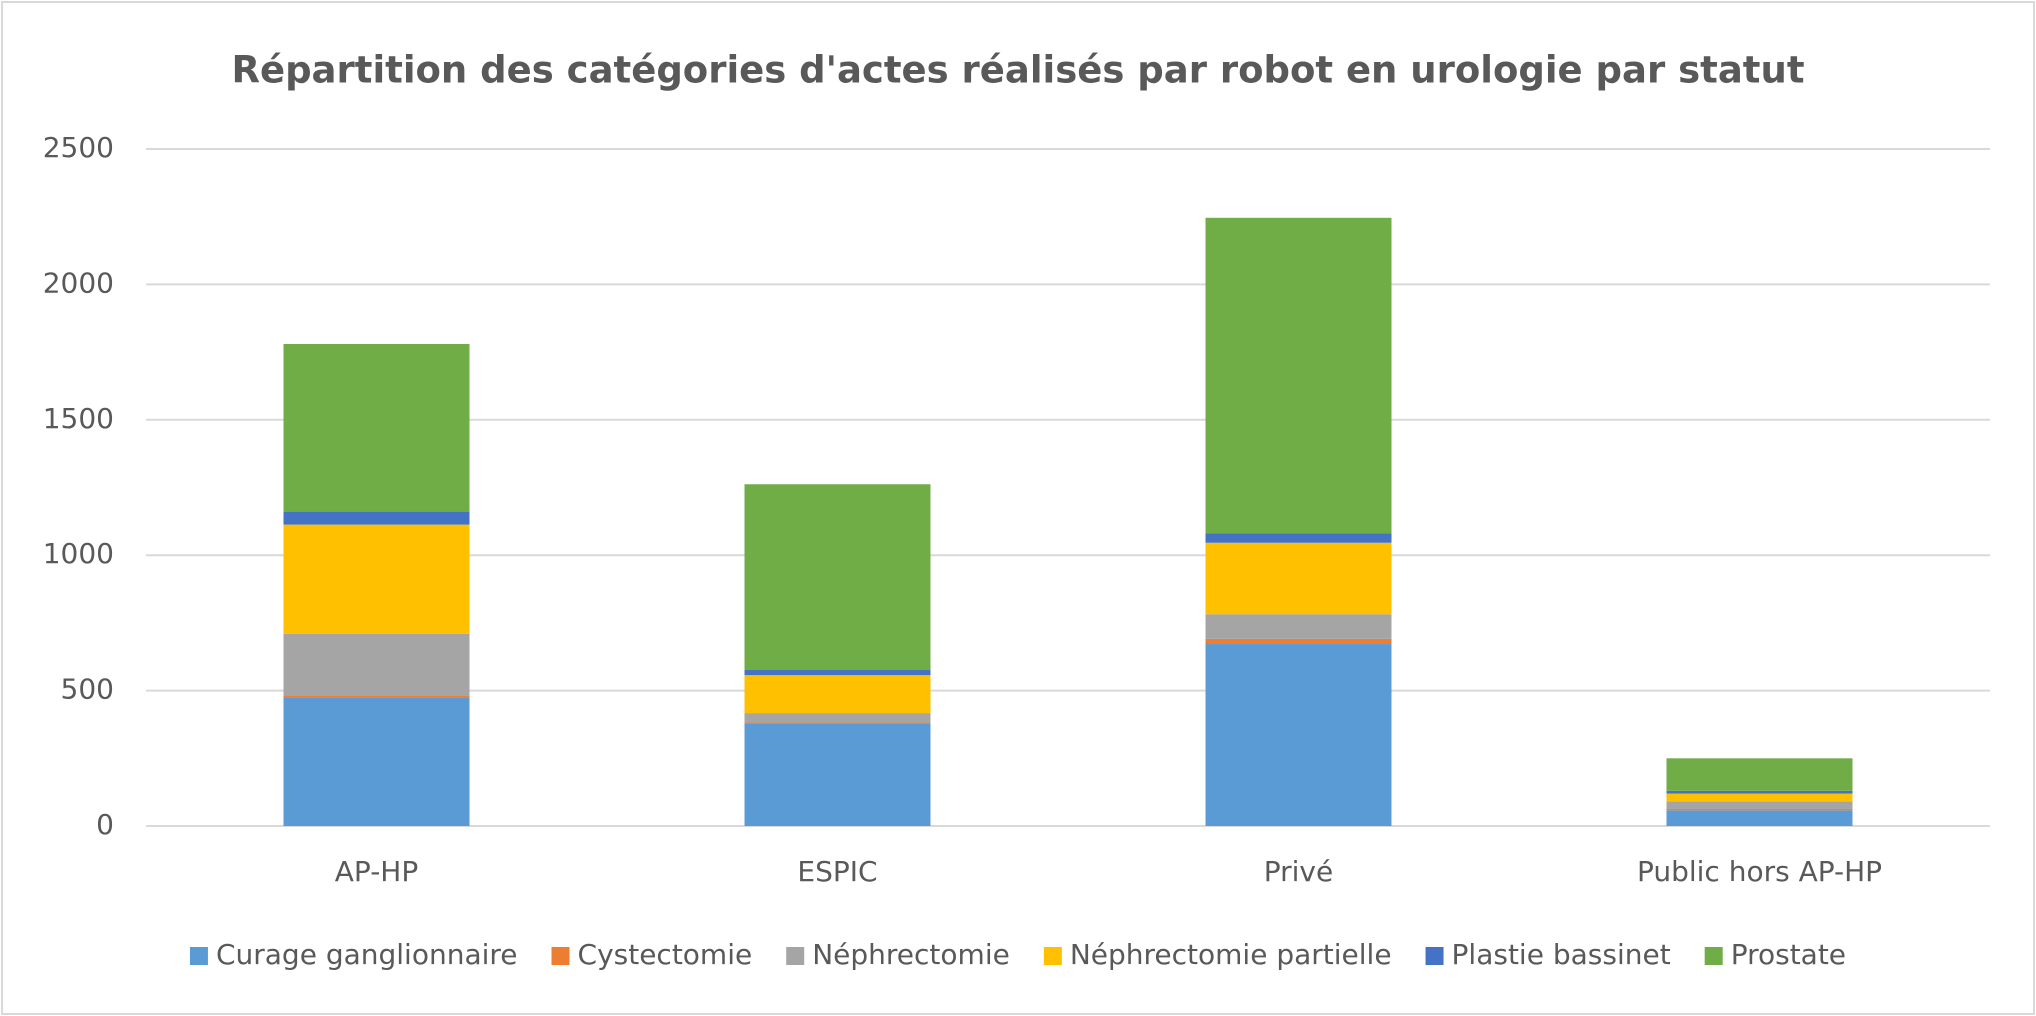  What do you see at coordinates (78, 418) in the screenshot?
I see `y-tick-label: 1500` at bounding box center [78, 418].